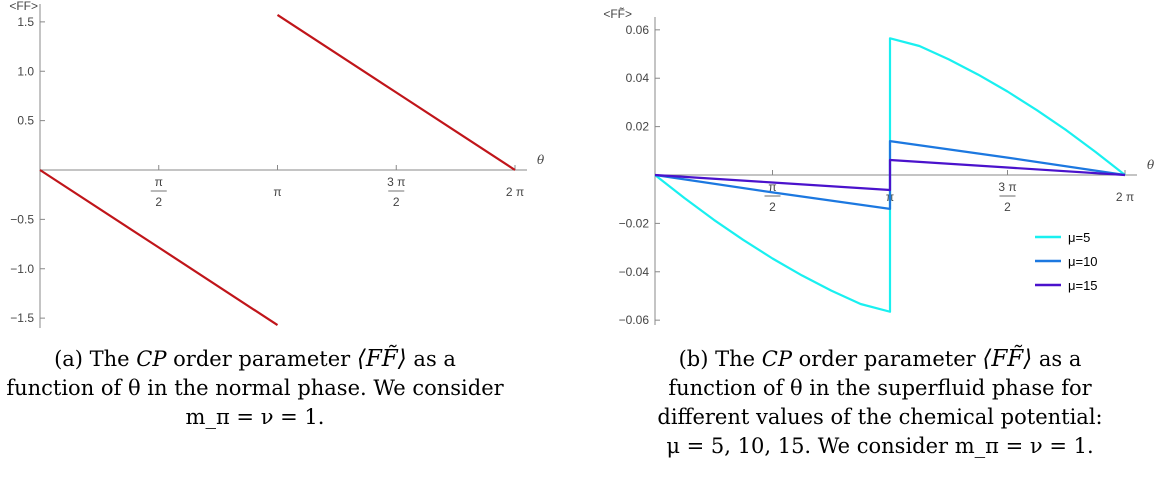  What do you see at coordinates (25, 22) in the screenshot?
I see `chart-a-y-tick-label: 1.5` at bounding box center [25, 22].